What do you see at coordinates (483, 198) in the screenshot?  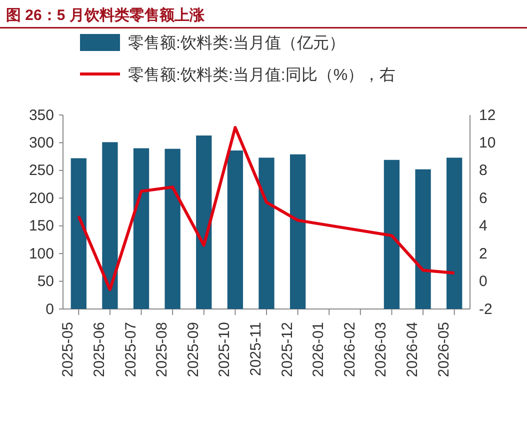 I see `y2-tick-label: 6` at bounding box center [483, 198].